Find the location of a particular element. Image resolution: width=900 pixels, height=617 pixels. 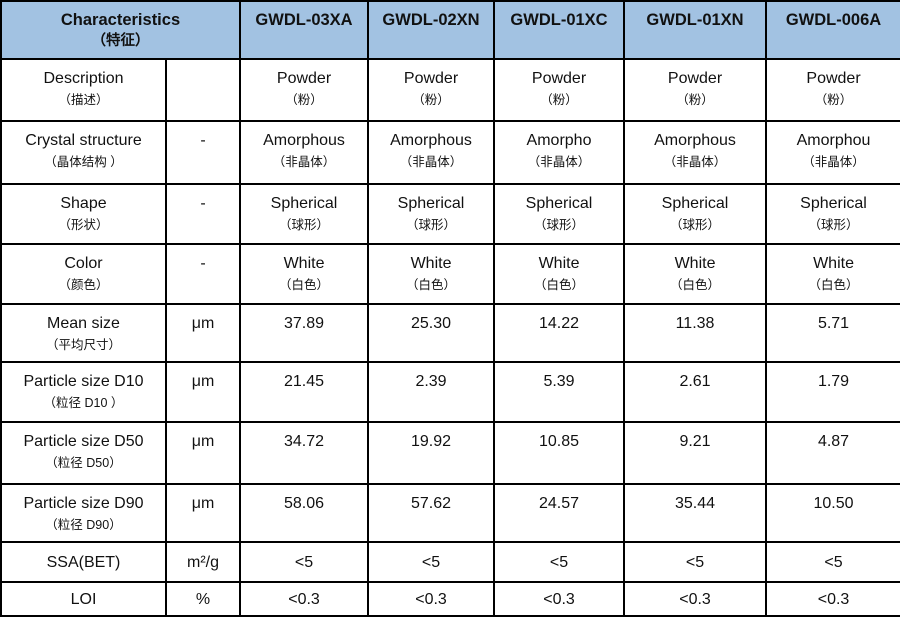

value-en: 10.85 is located at coordinates (559, 441).